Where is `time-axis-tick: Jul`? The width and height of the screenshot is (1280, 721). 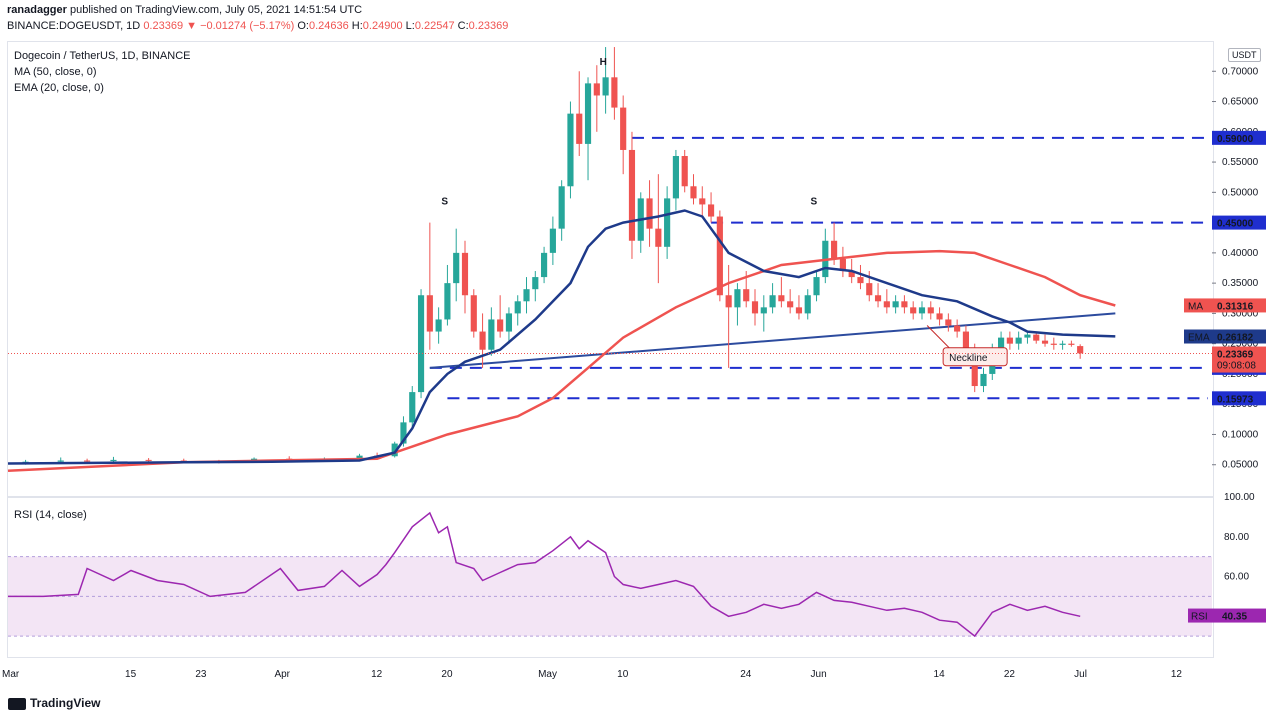 time-axis-tick: Jul is located at coordinates (1080, 674).